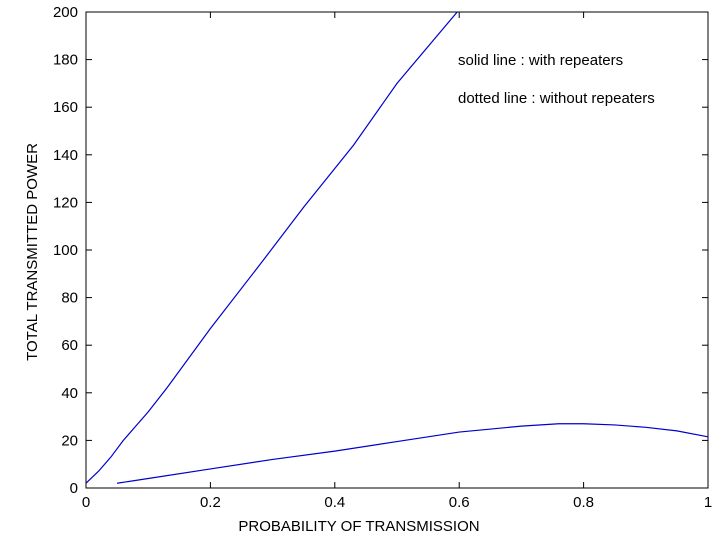 The image size is (713, 538). Describe the element at coordinates (65, 107) in the screenshot. I see `y-tick-label: 160` at that location.